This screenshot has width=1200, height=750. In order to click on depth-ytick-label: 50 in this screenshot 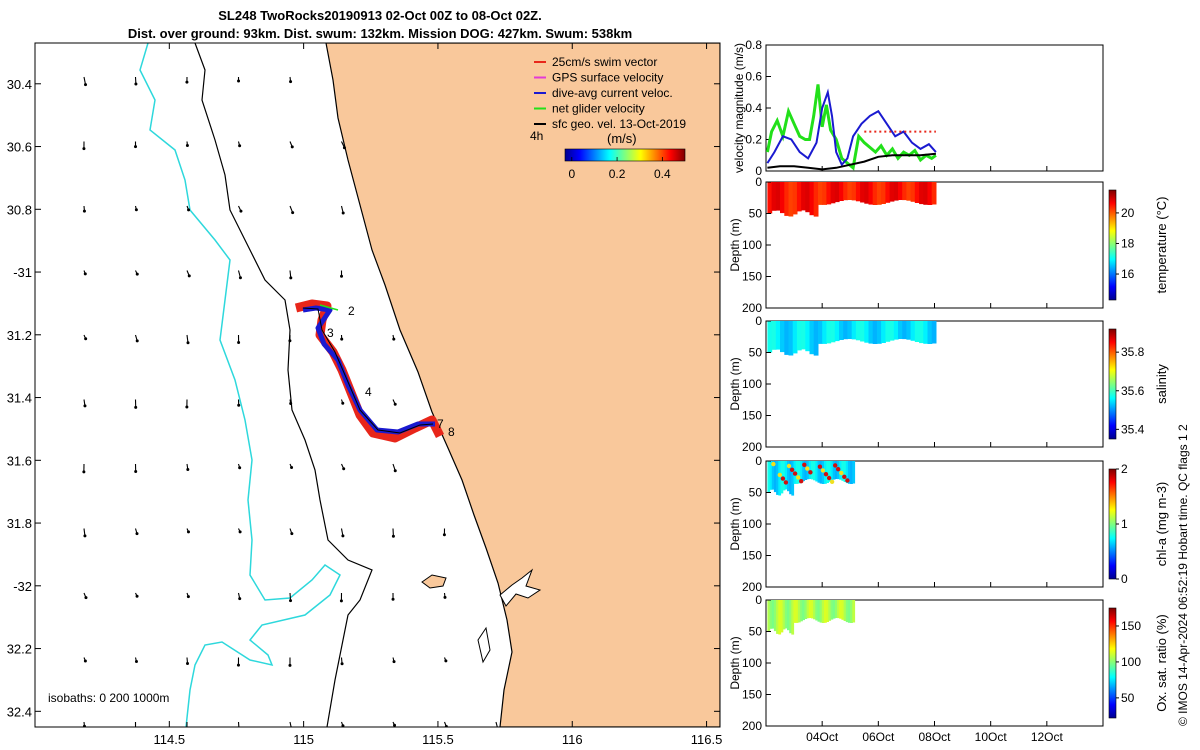, I will do `click(756, 493)`.